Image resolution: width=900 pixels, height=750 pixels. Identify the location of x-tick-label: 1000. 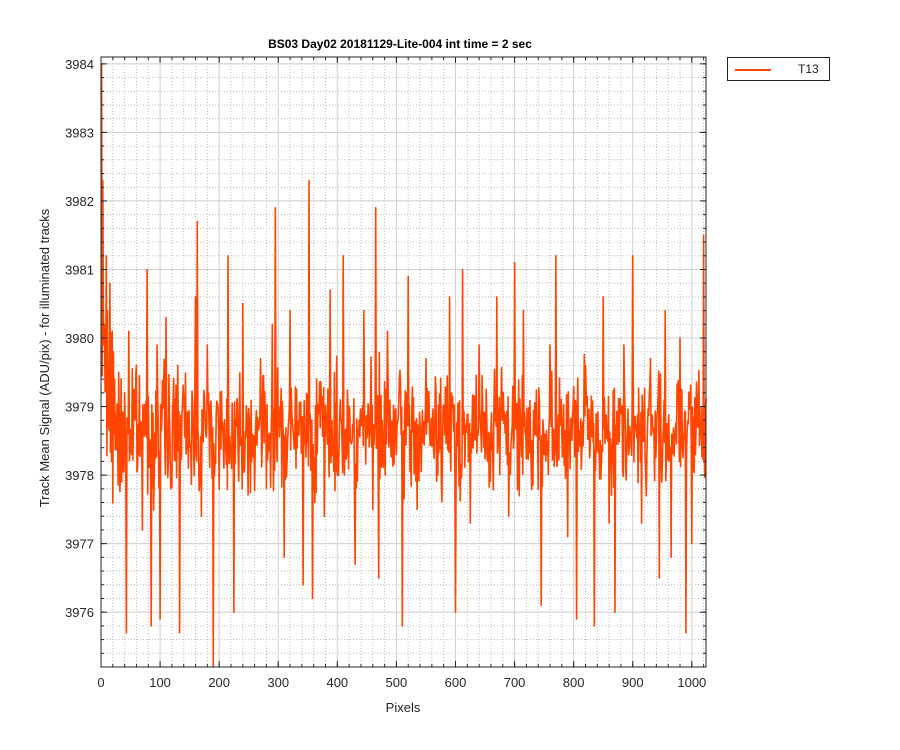
(691, 682).